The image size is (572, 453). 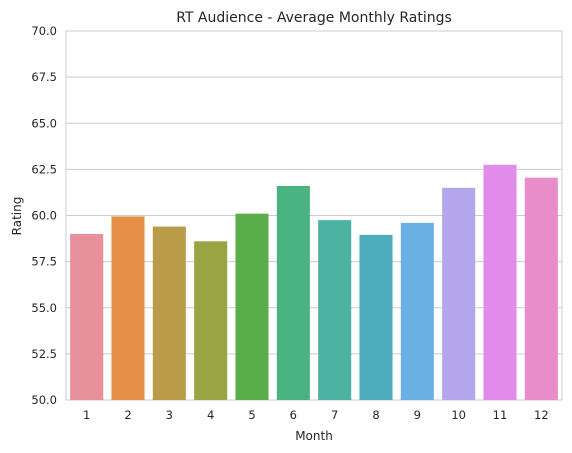 What do you see at coordinates (86, 415) in the screenshot?
I see `x-tick-label: 1` at bounding box center [86, 415].